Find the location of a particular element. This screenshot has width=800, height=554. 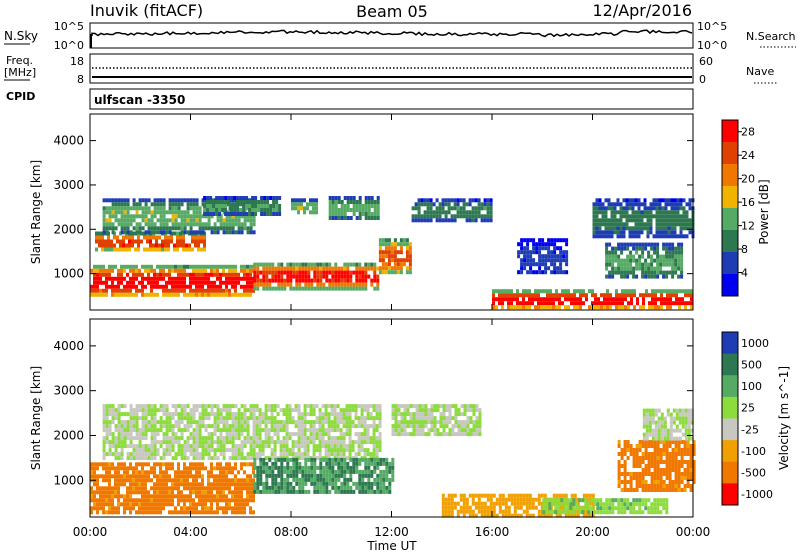

colorbar-swatch is located at coordinates (730, 197).